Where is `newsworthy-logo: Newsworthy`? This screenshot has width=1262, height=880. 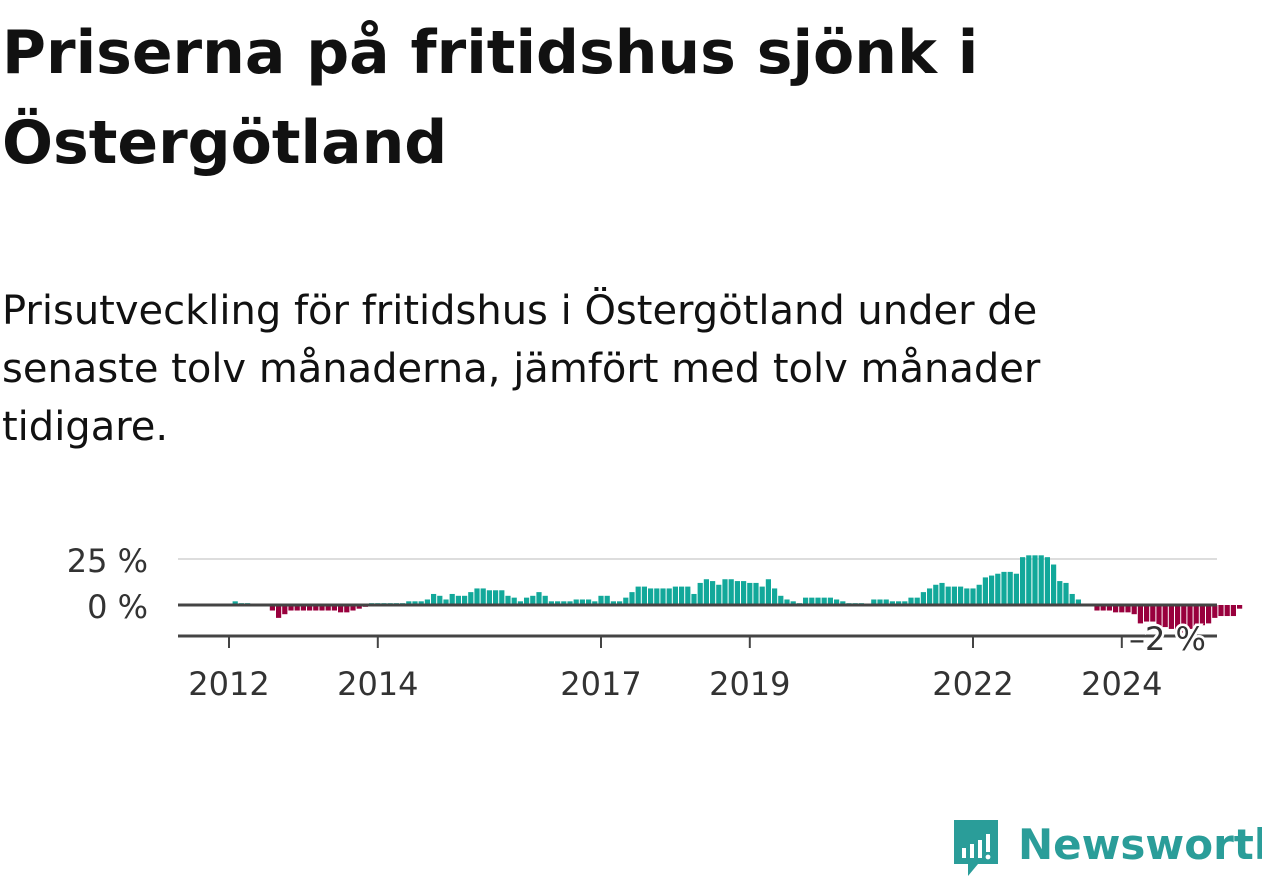
newsworthy-logo: Newsworthy is located at coordinates (1106, 849).